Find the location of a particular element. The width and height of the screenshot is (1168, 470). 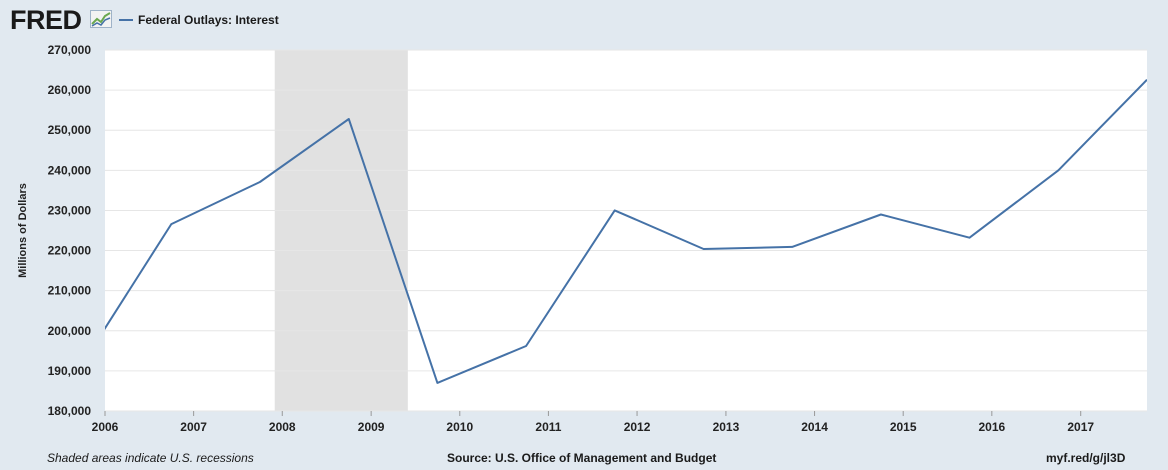

x-tick-label: 2011 is located at coordinates (548, 427).